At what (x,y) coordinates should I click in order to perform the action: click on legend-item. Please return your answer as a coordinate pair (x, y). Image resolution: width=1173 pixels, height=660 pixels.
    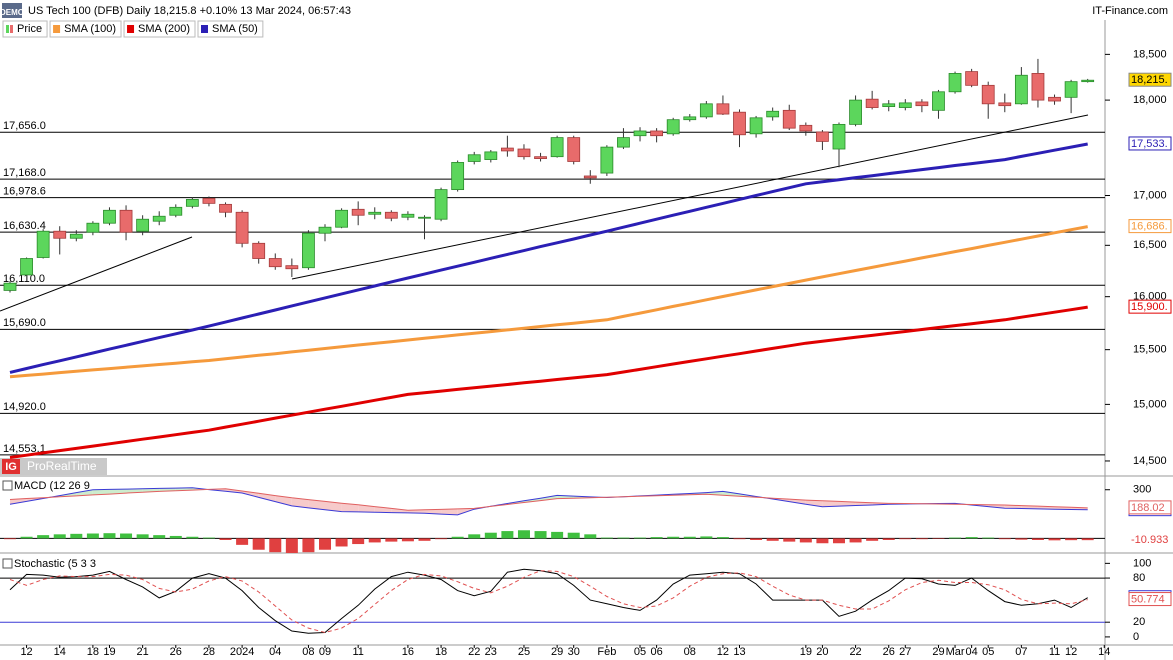
    Looking at the image, I should click on (25, 29).